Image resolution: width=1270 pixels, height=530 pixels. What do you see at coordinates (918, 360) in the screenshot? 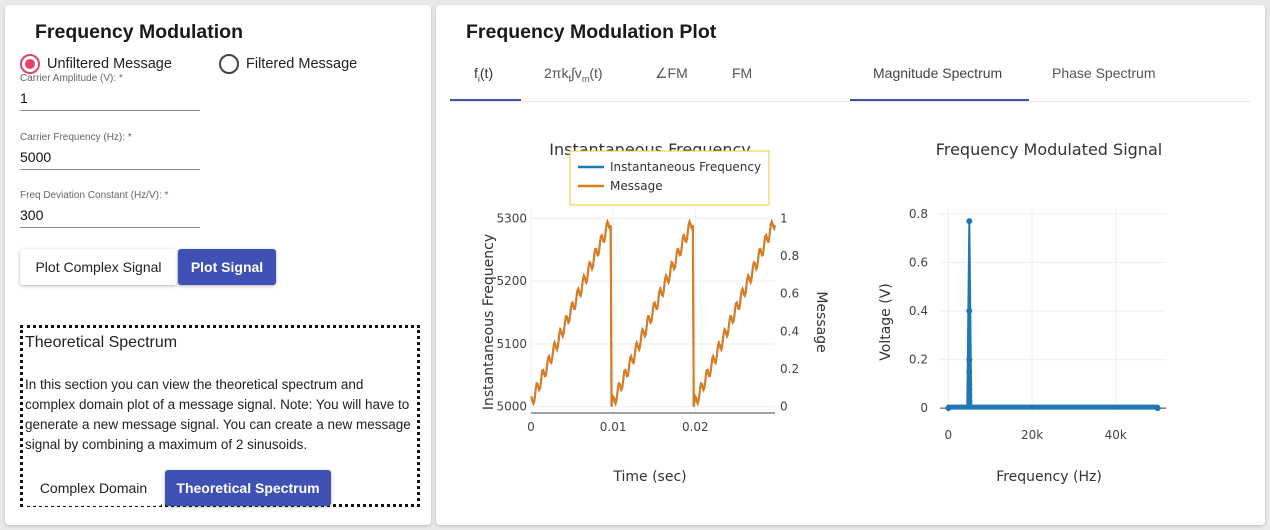
I see `y-tick-label: 0.2` at bounding box center [918, 360].